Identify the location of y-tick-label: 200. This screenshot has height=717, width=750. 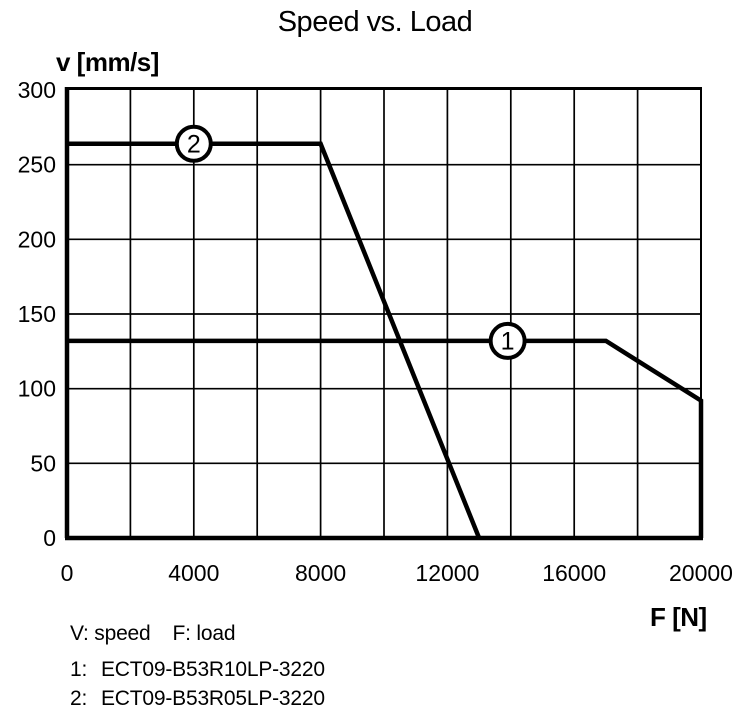
(37, 239).